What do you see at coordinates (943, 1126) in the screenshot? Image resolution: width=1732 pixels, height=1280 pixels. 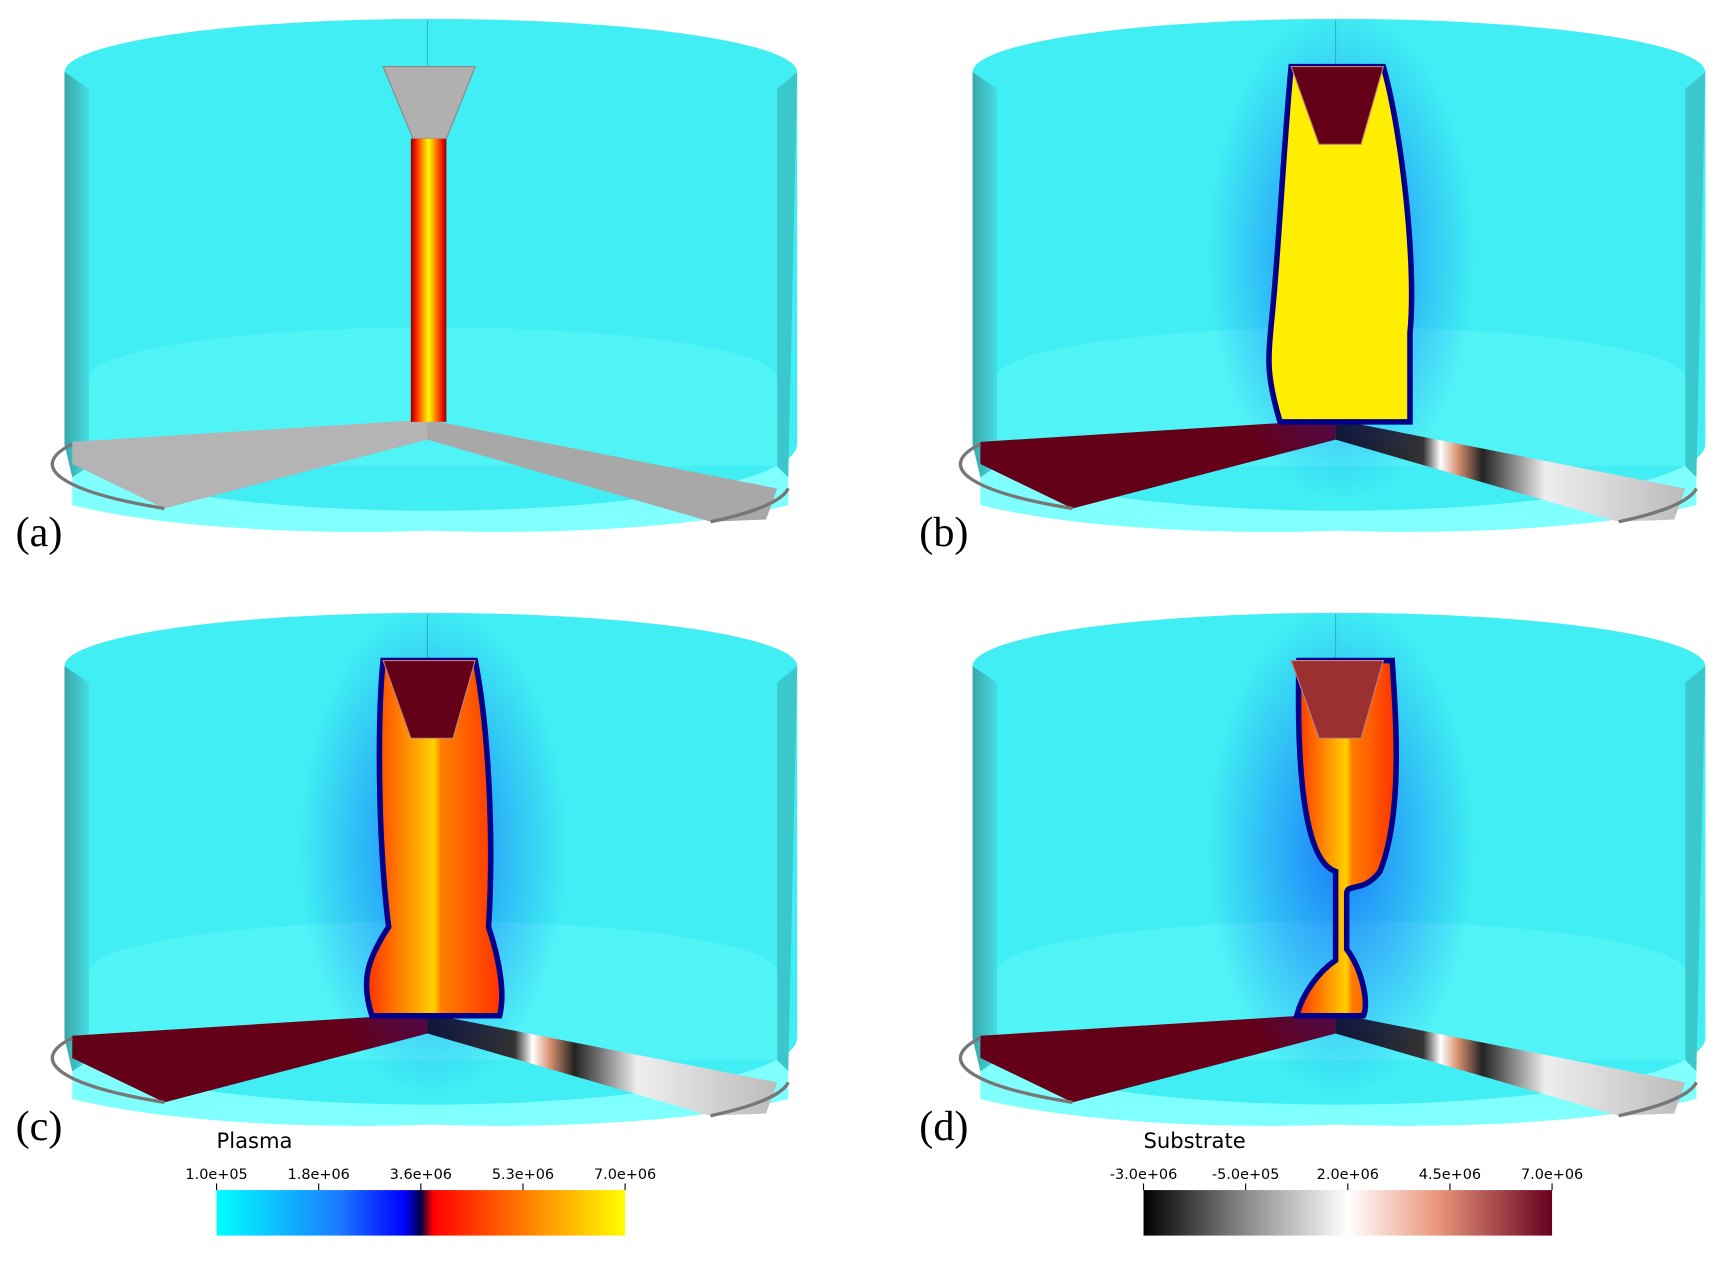 I see `panel-label: (d)` at bounding box center [943, 1126].